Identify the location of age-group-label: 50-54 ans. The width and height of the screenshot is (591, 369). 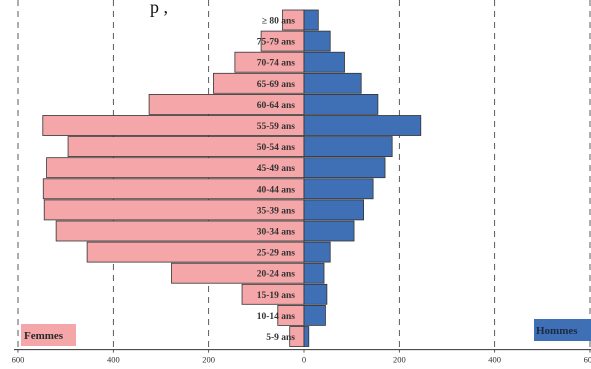
(276, 148).